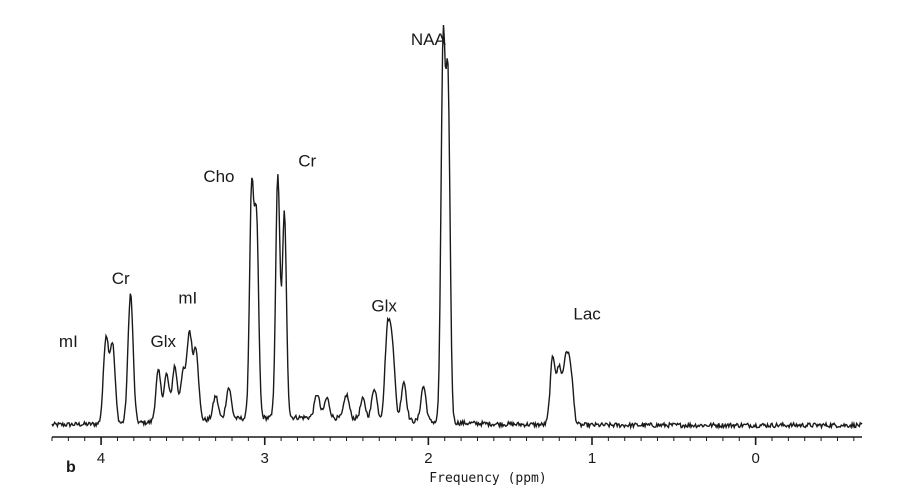 This screenshot has width=908, height=490. I want to click on peak-label: Lac, so click(587, 313).